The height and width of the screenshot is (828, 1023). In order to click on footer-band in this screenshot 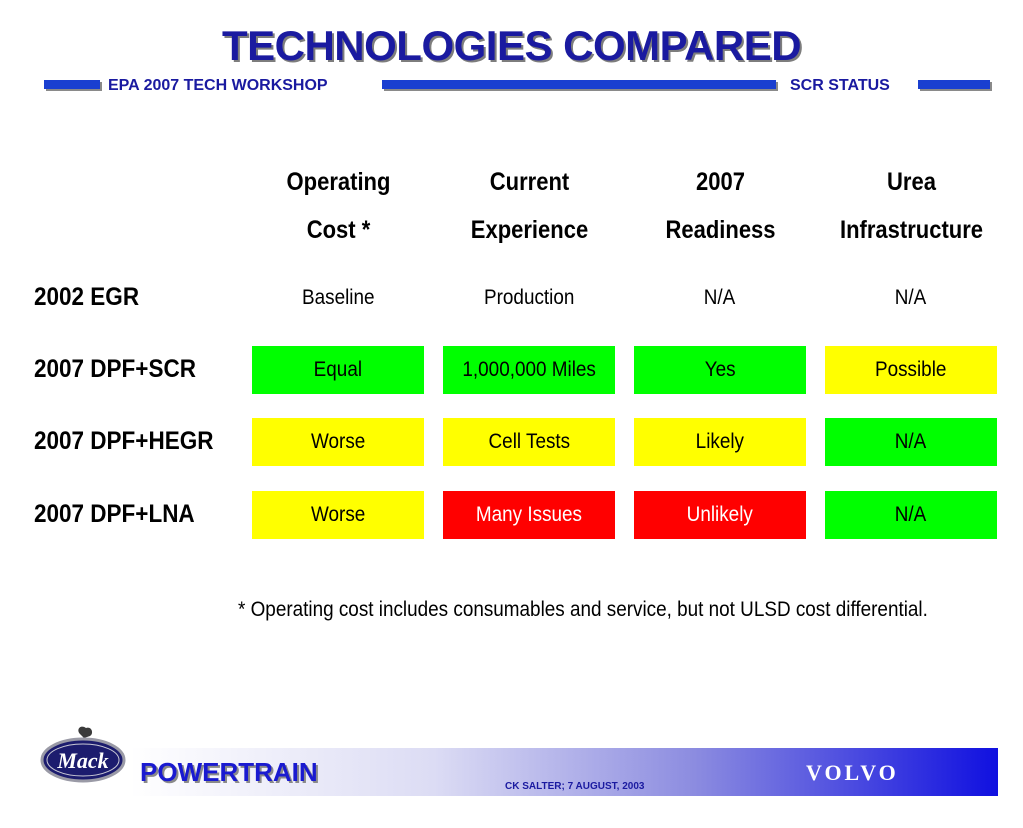, I will do `click(564, 772)`.